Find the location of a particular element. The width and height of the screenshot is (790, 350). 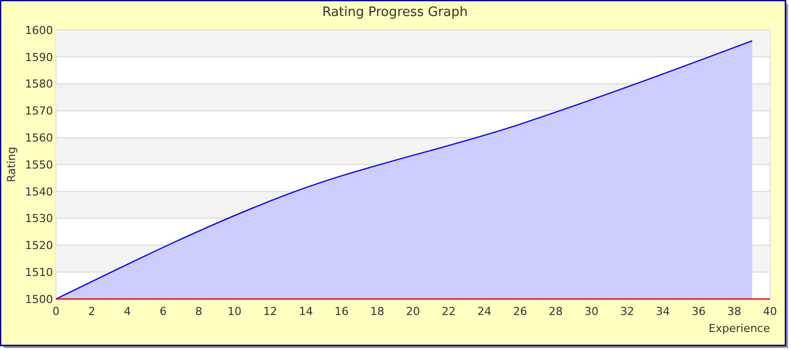

x-tick-label: 18 is located at coordinates (377, 311).